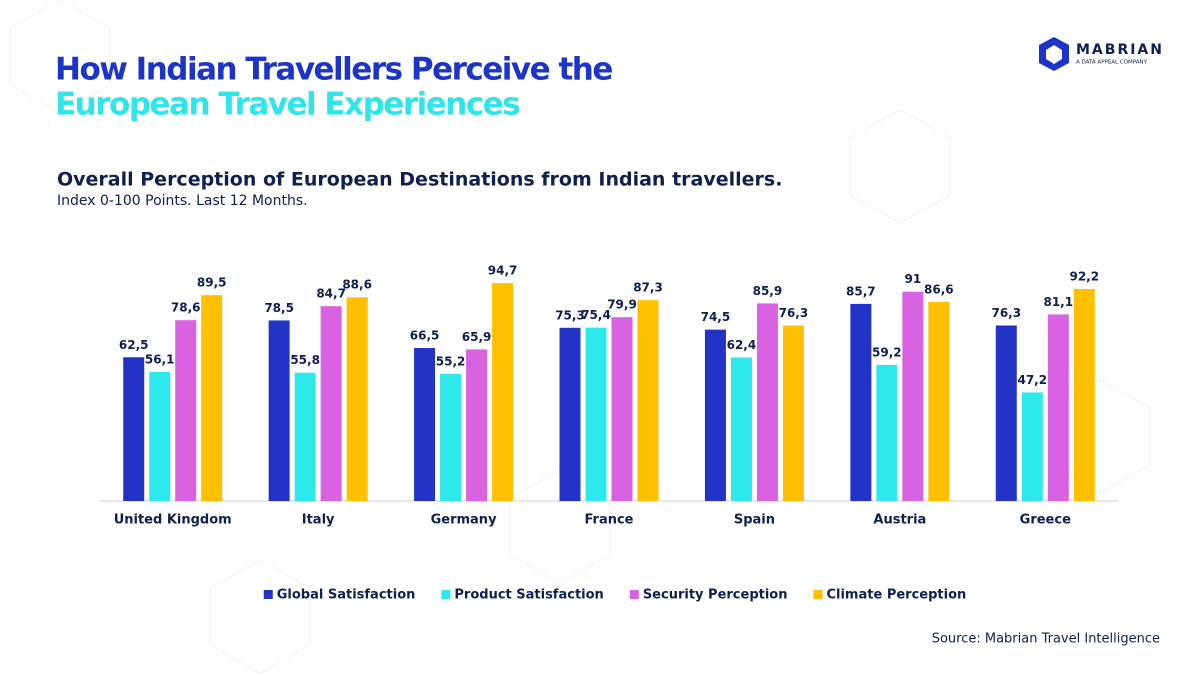 Image resolution: width=1200 pixels, height=675 pixels. What do you see at coordinates (503, 271) in the screenshot?
I see `data-label: 94,7` at bounding box center [503, 271].